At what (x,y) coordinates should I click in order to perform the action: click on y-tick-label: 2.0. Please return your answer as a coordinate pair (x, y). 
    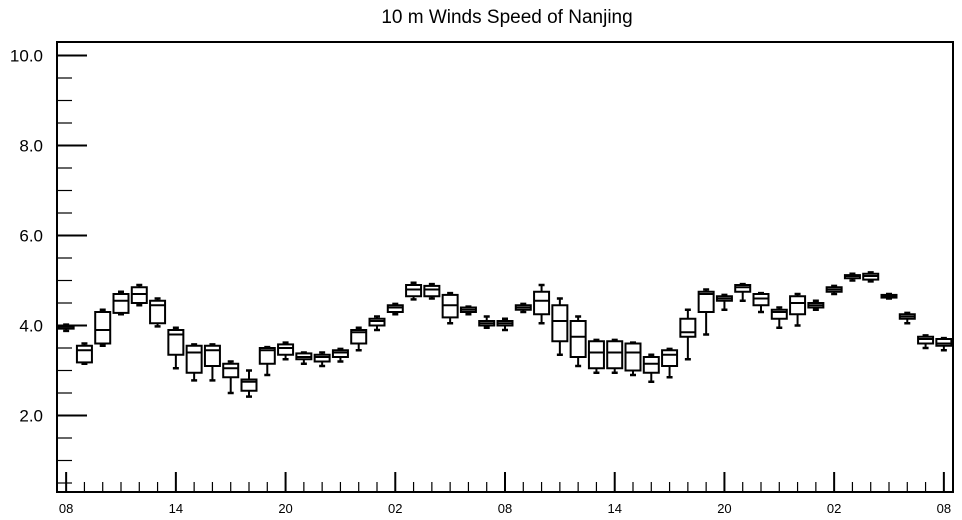
    Looking at the image, I should click on (31, 416).